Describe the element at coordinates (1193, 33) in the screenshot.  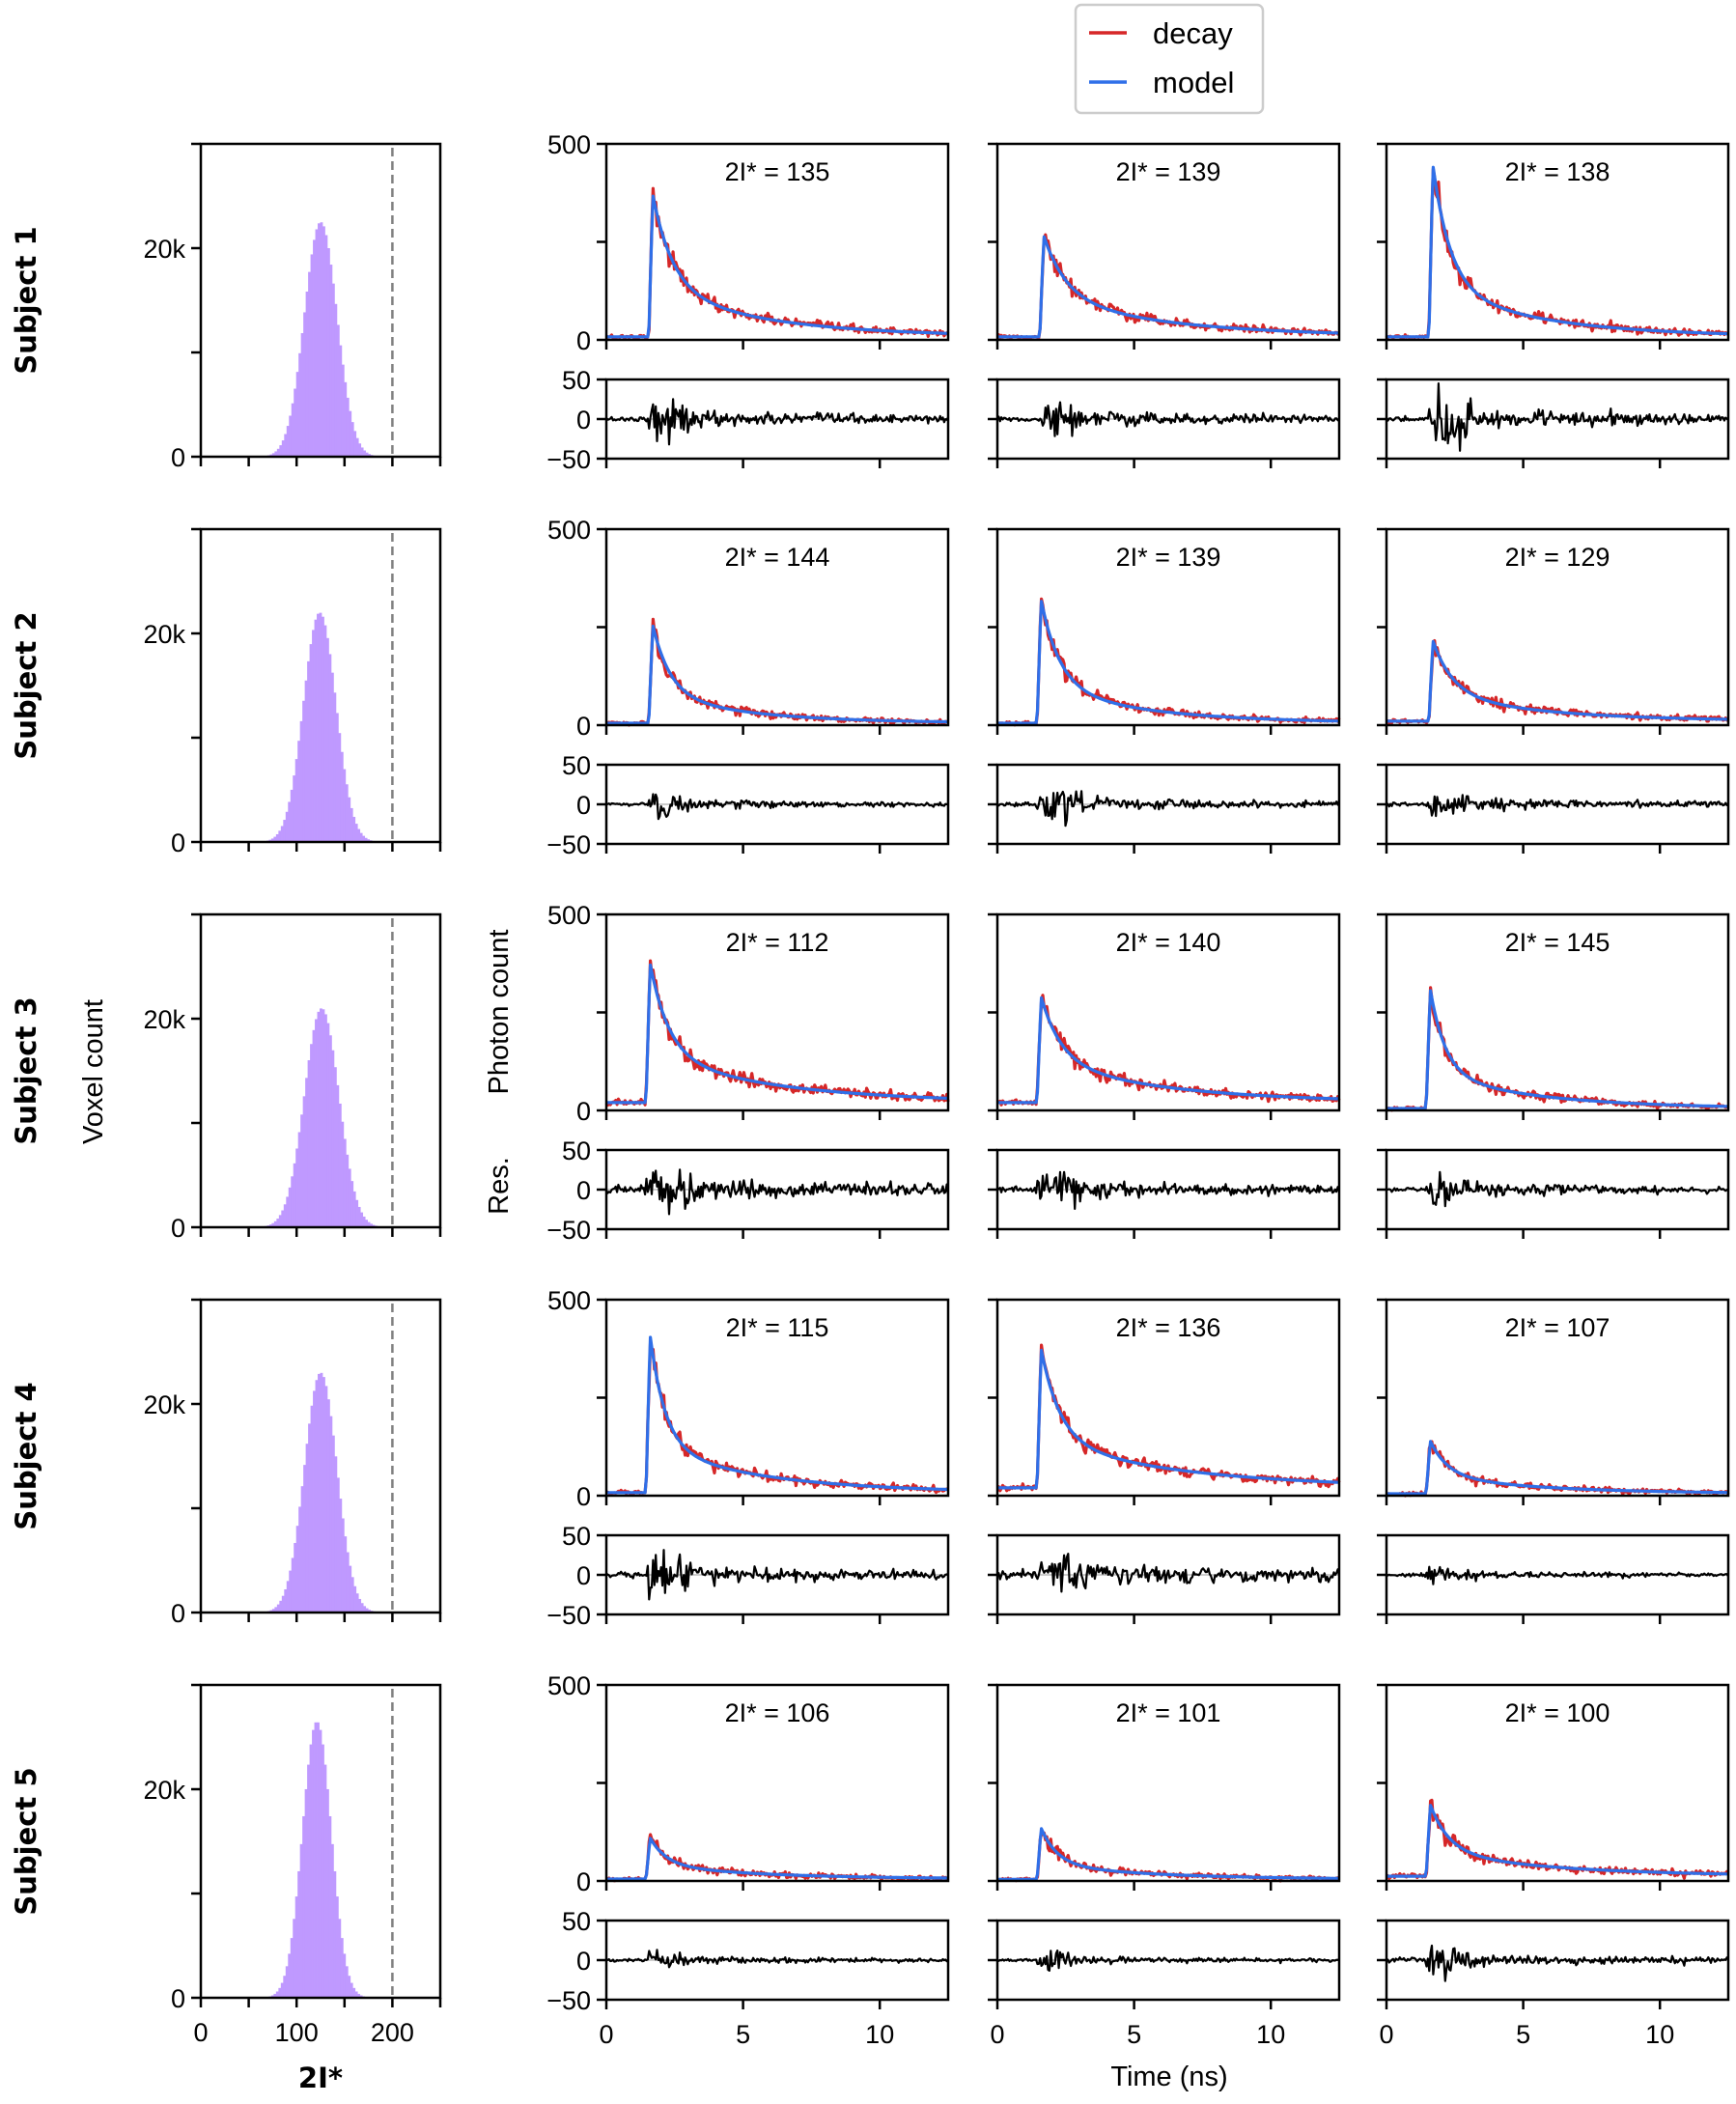
I see `legend-label-decay: decay` at that location.